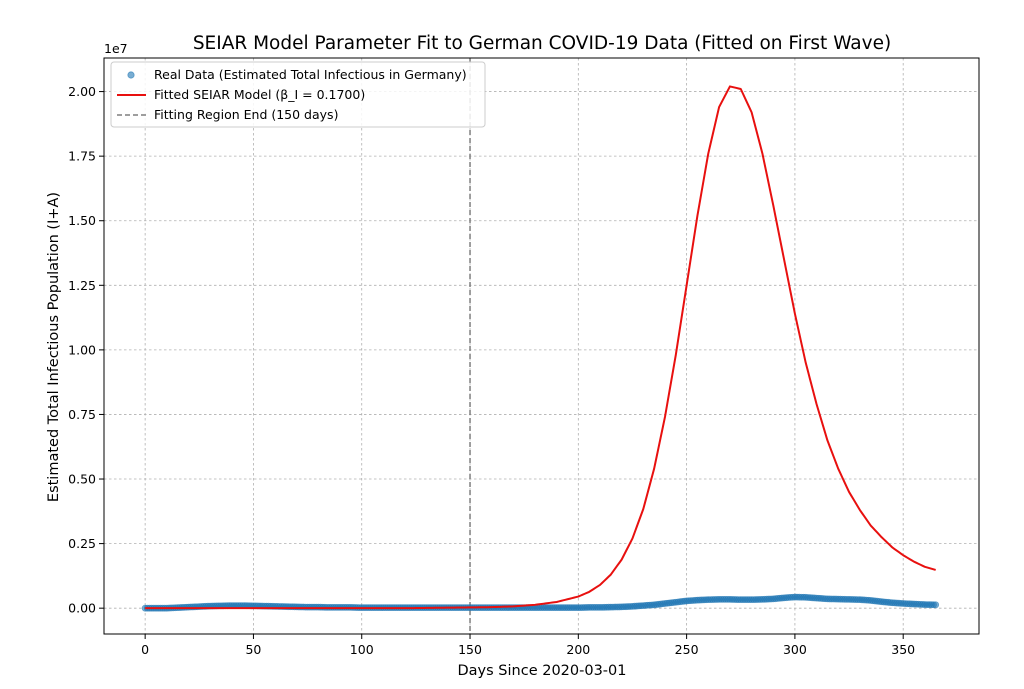  What do you see at coordinates (82, 543) in the screenshot?
I see `y-tick-label: 0.25` at bounding box center [82, 543].